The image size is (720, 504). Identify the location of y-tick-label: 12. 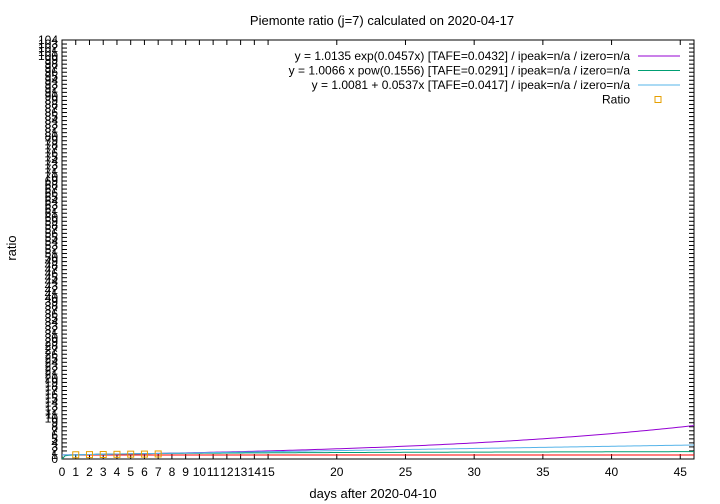
(52, 411).